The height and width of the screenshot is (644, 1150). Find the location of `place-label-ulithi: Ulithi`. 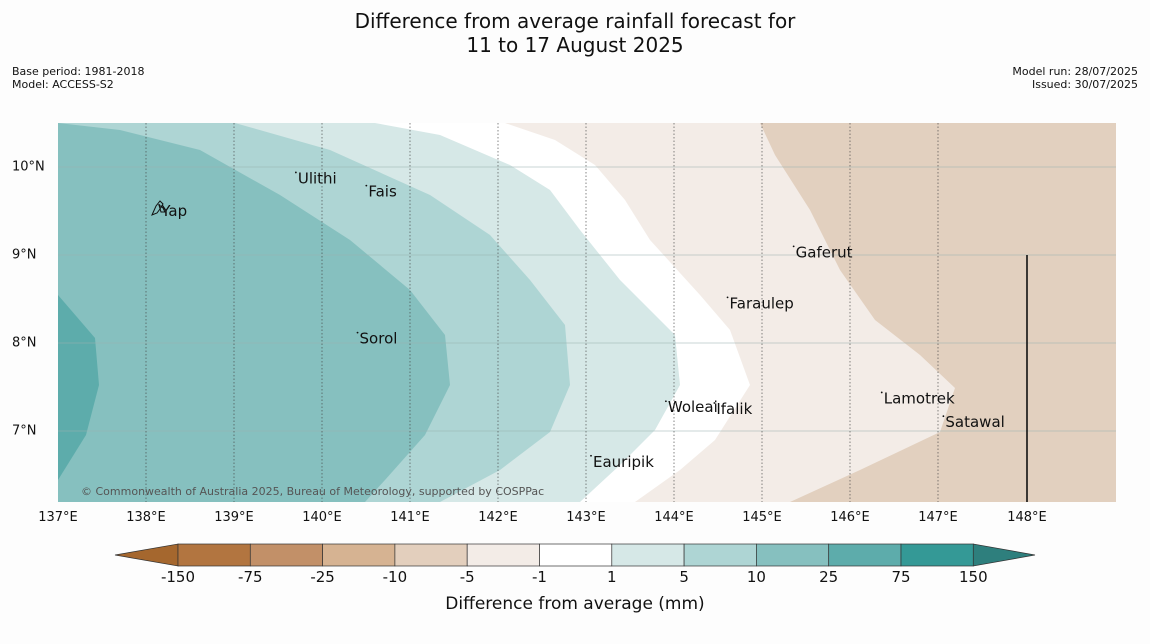

place-label-ulithi: Ulithi is located at coordinates (317, 178).